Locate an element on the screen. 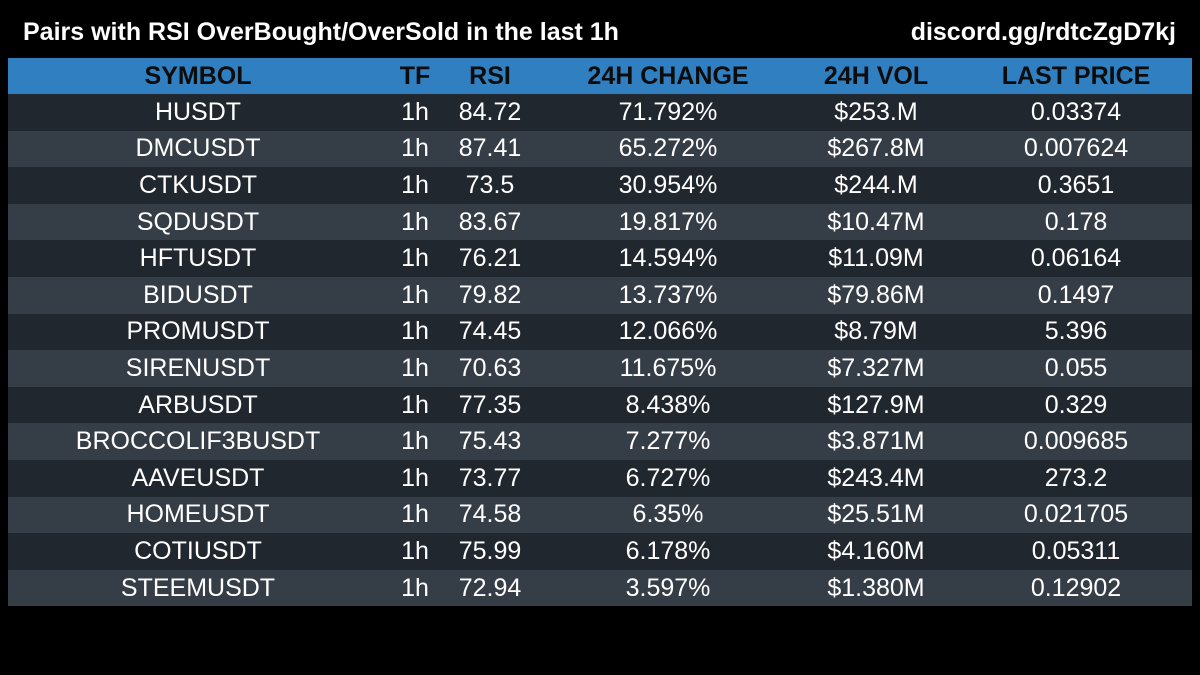  discord-invite-link: discord.gg/rdtcZgD7kj is located at coordinates (1043, 32).